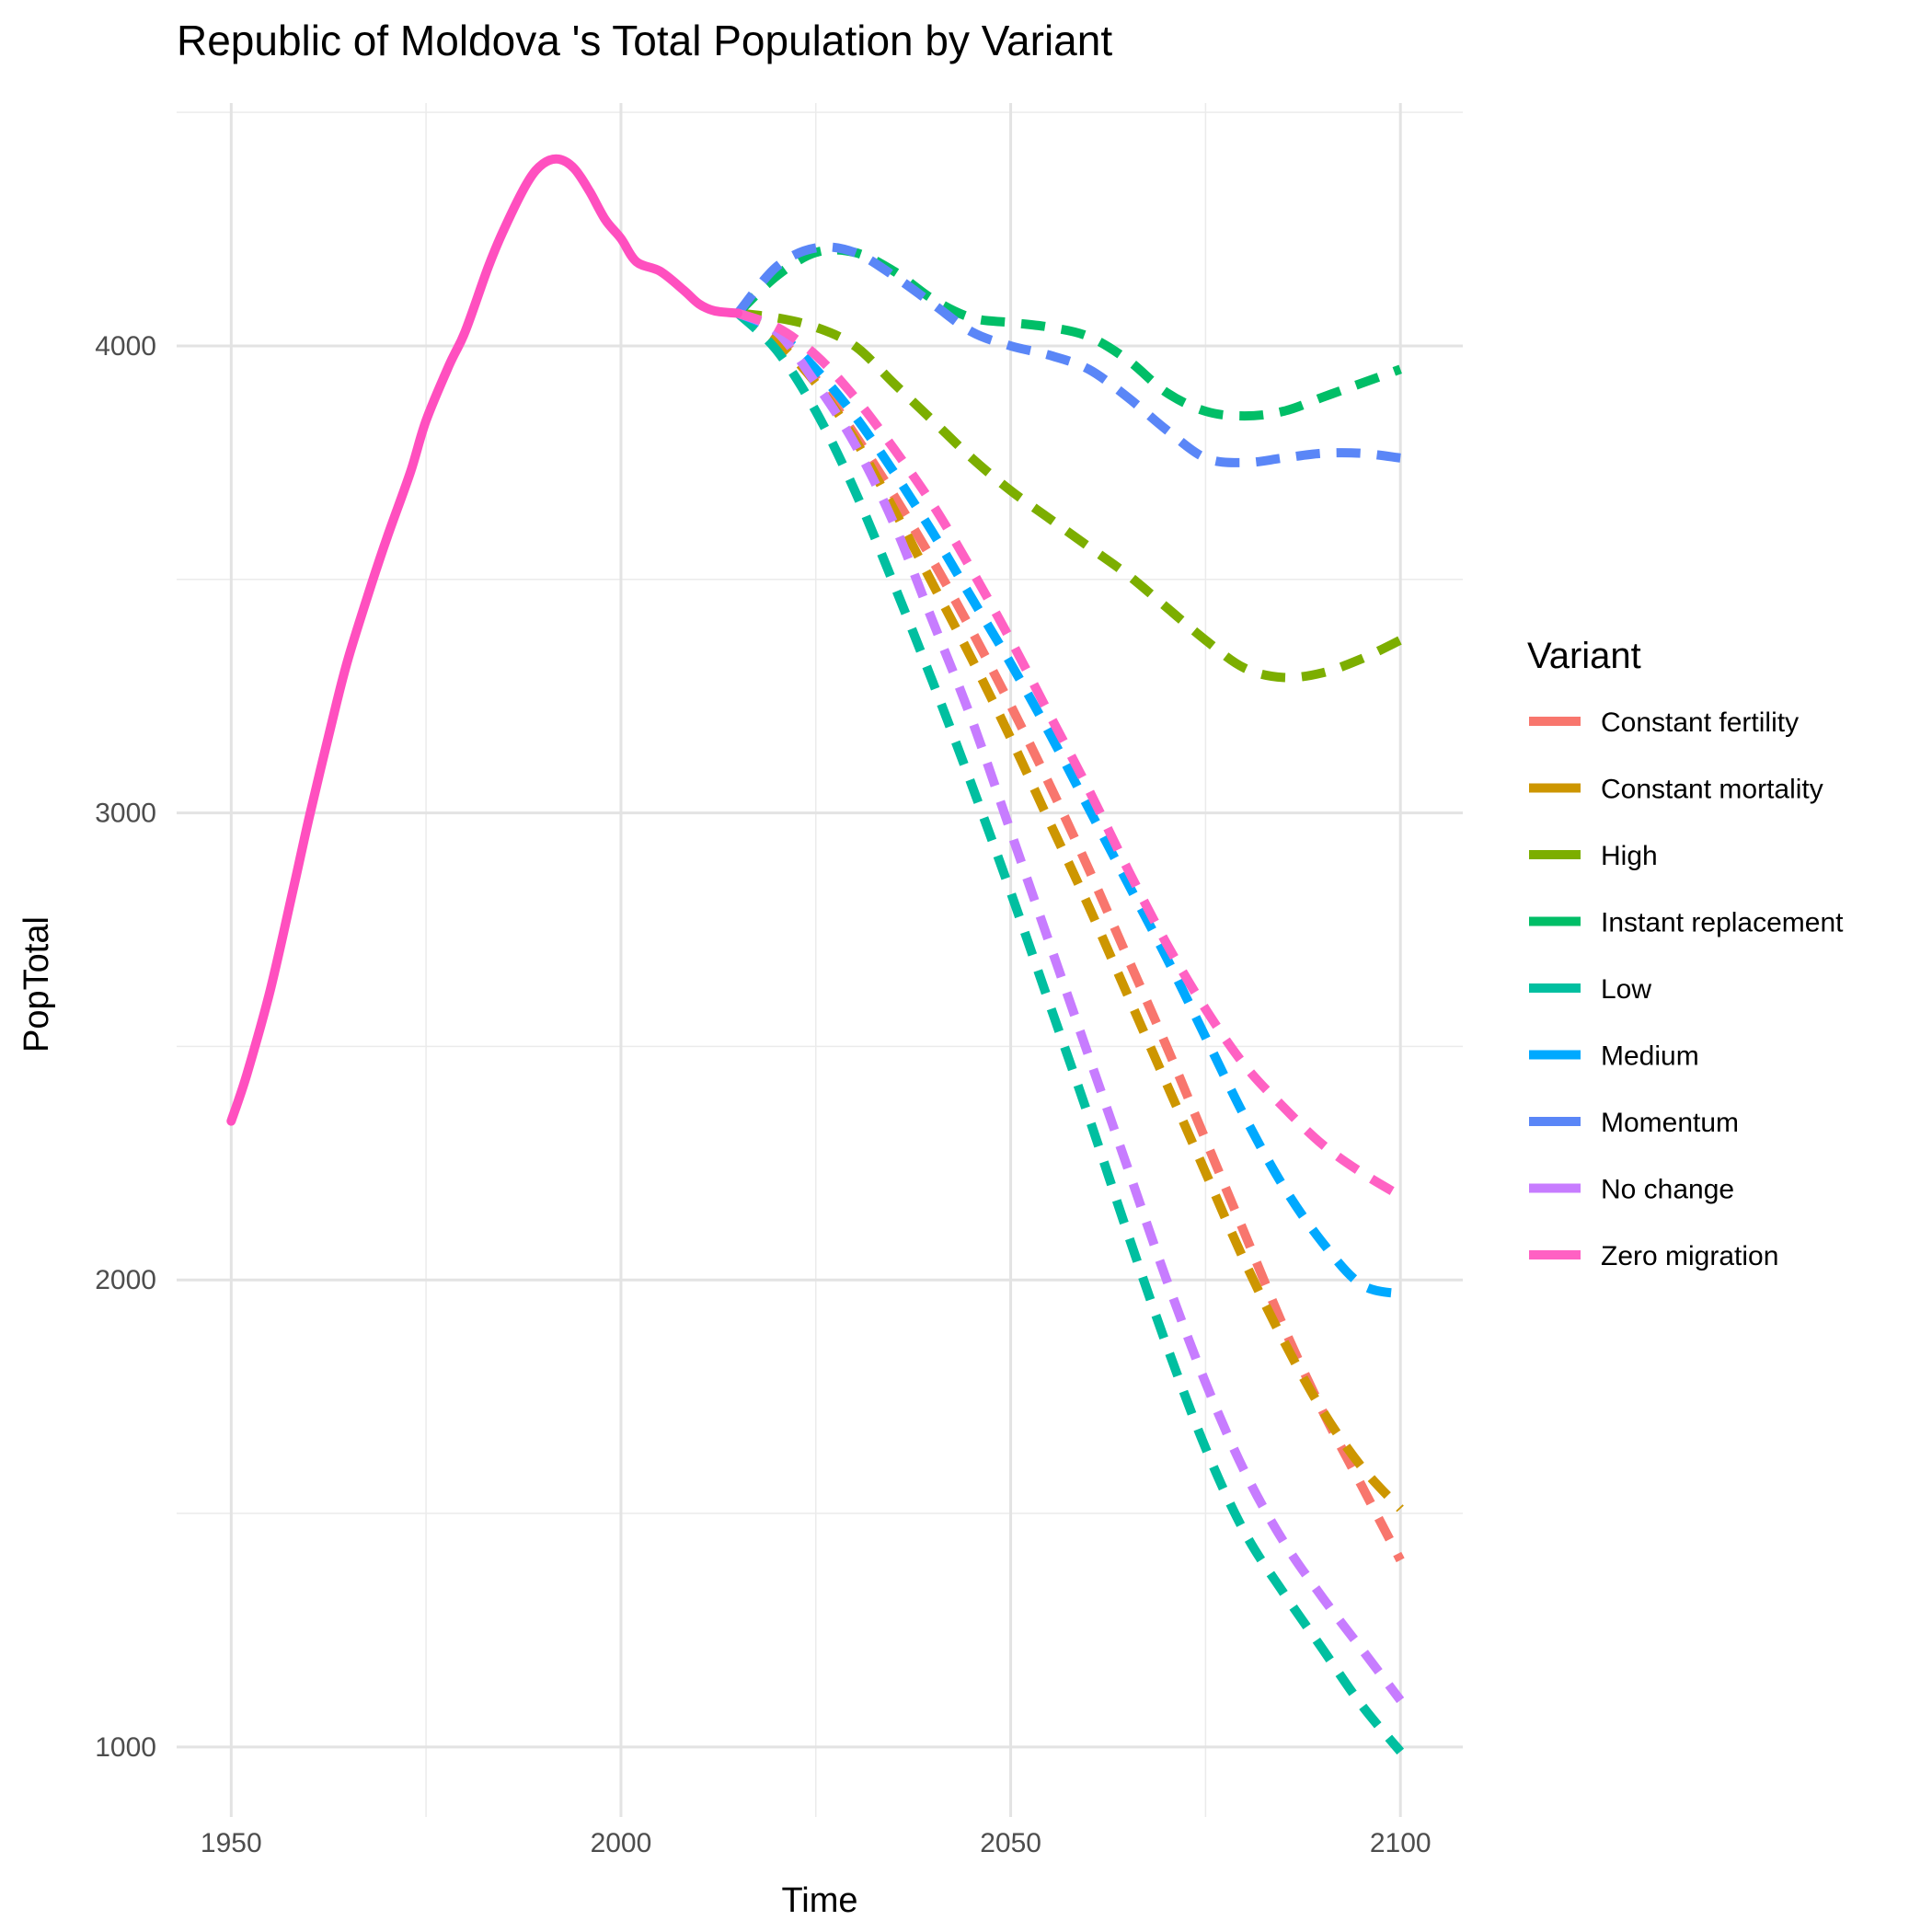 Image resolution: width=1932 pixels, height=1932 pixels. What do you see at coordinates (1722, 923) in the screenshot?
I see `legend-label: Instant replacement` at bounding box center [1722, 923].